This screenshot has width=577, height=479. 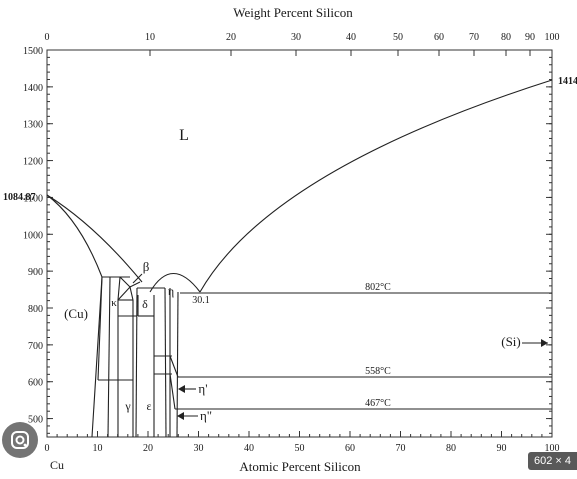 What do you see at coordinates (171, 291) in the screenshot?
I see `phase-label-eta: η` at bounding box center [171, 291].